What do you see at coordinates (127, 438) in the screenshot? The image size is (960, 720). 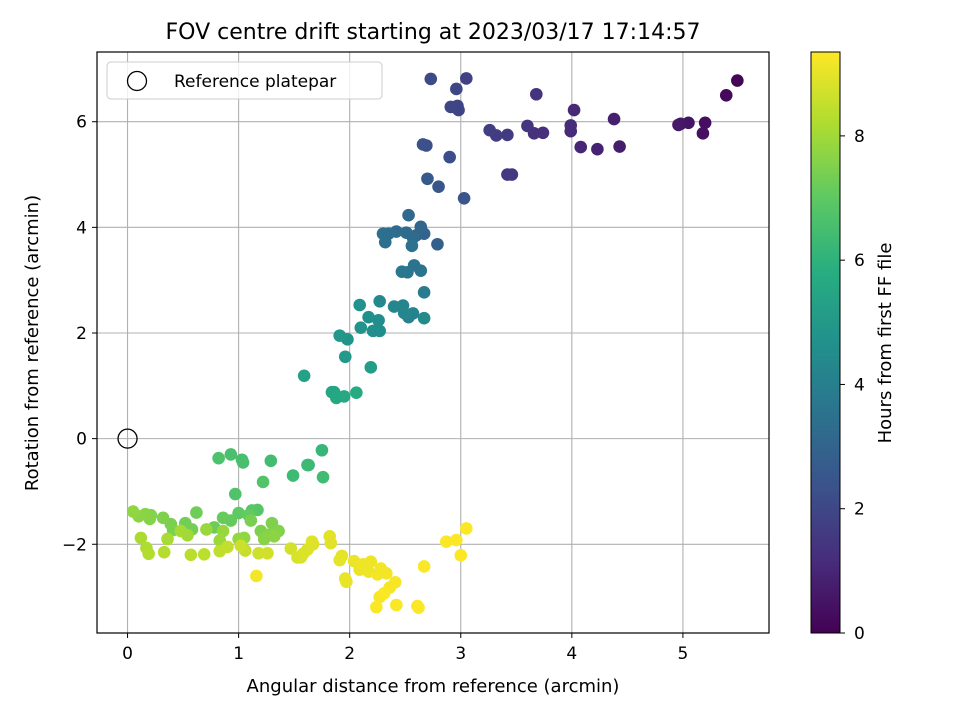 I see `reference-platepar-marker` at bounding box center [127, 438].